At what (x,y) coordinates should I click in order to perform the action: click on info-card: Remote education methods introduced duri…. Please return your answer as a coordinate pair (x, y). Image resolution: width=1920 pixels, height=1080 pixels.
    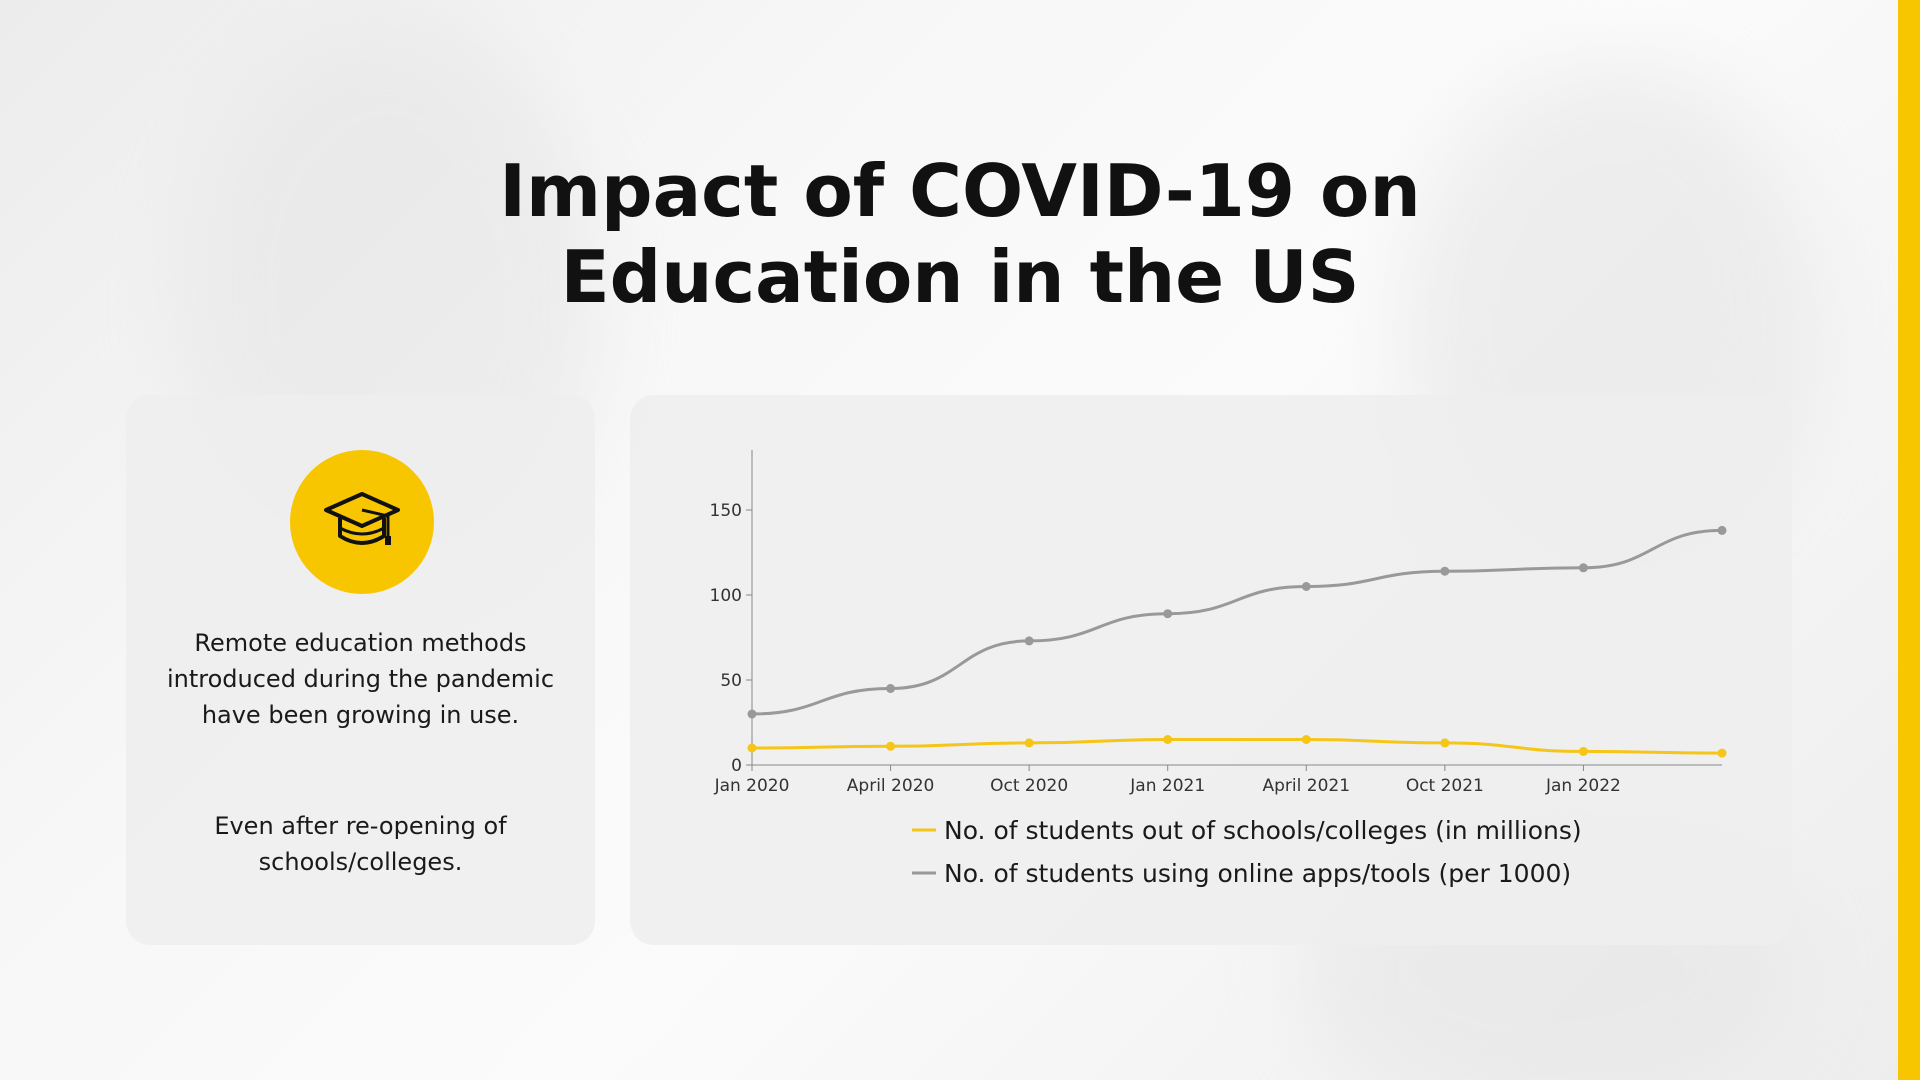
    Looking at the image, I should click on (360, 670).